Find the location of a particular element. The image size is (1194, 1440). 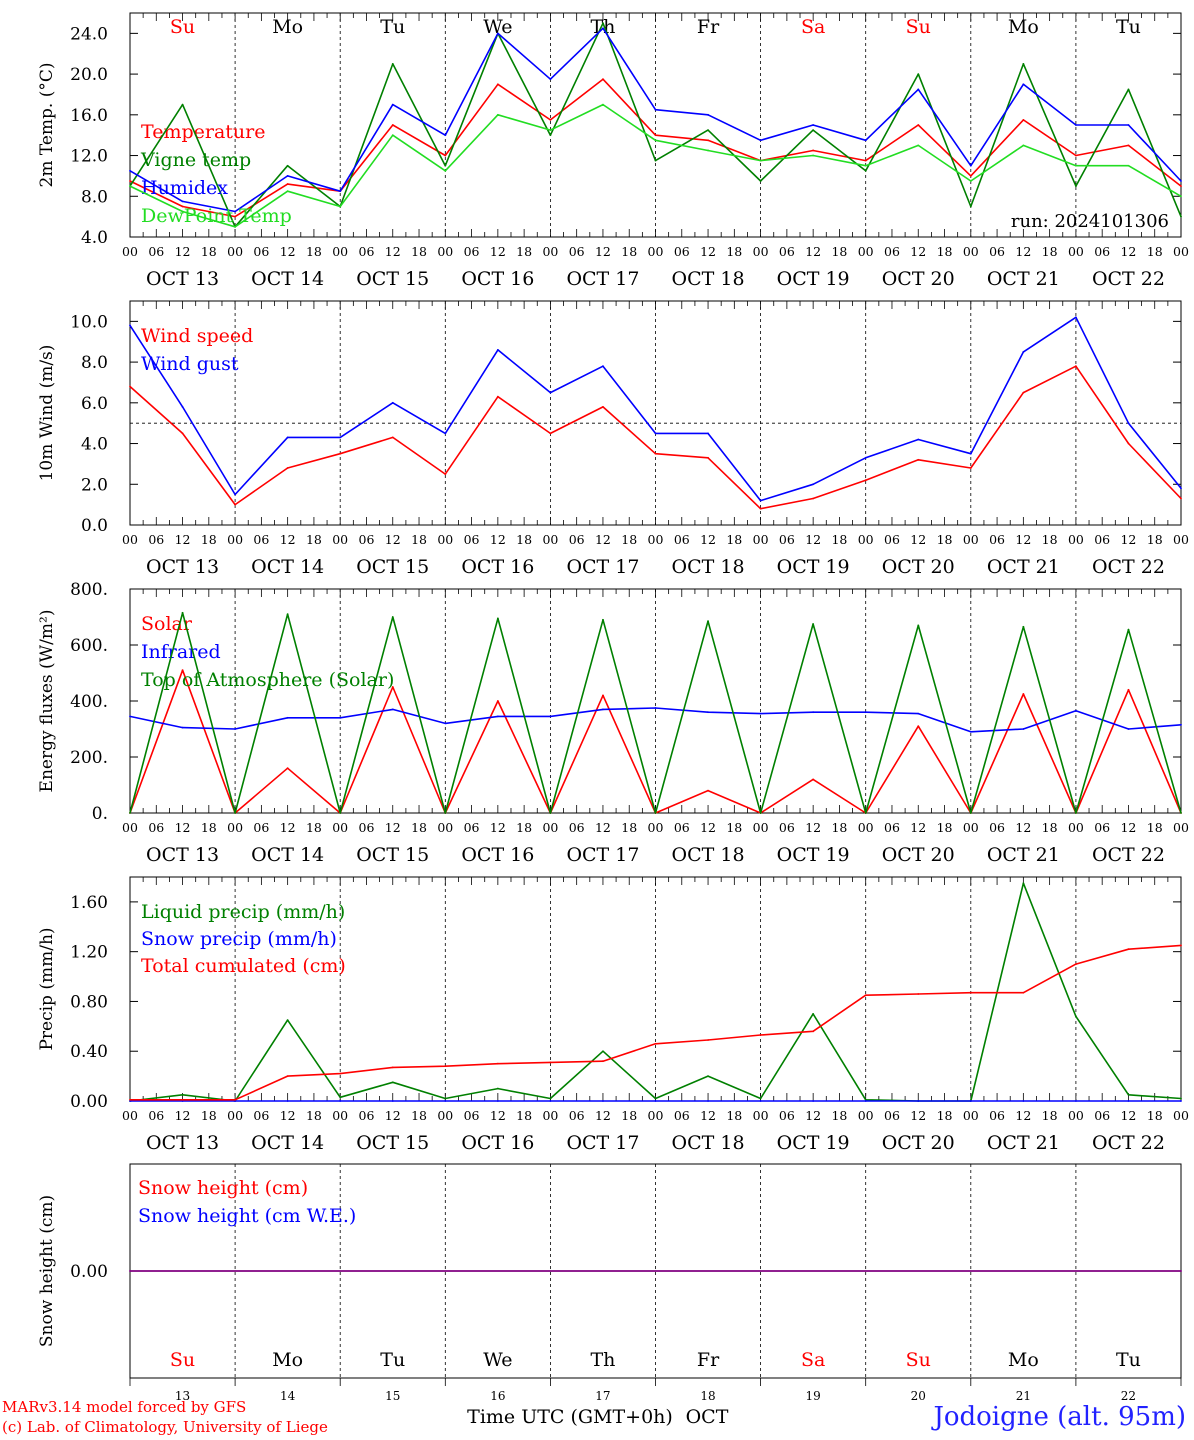

day-abbr-label: Su is located at coordinates (918, 27).